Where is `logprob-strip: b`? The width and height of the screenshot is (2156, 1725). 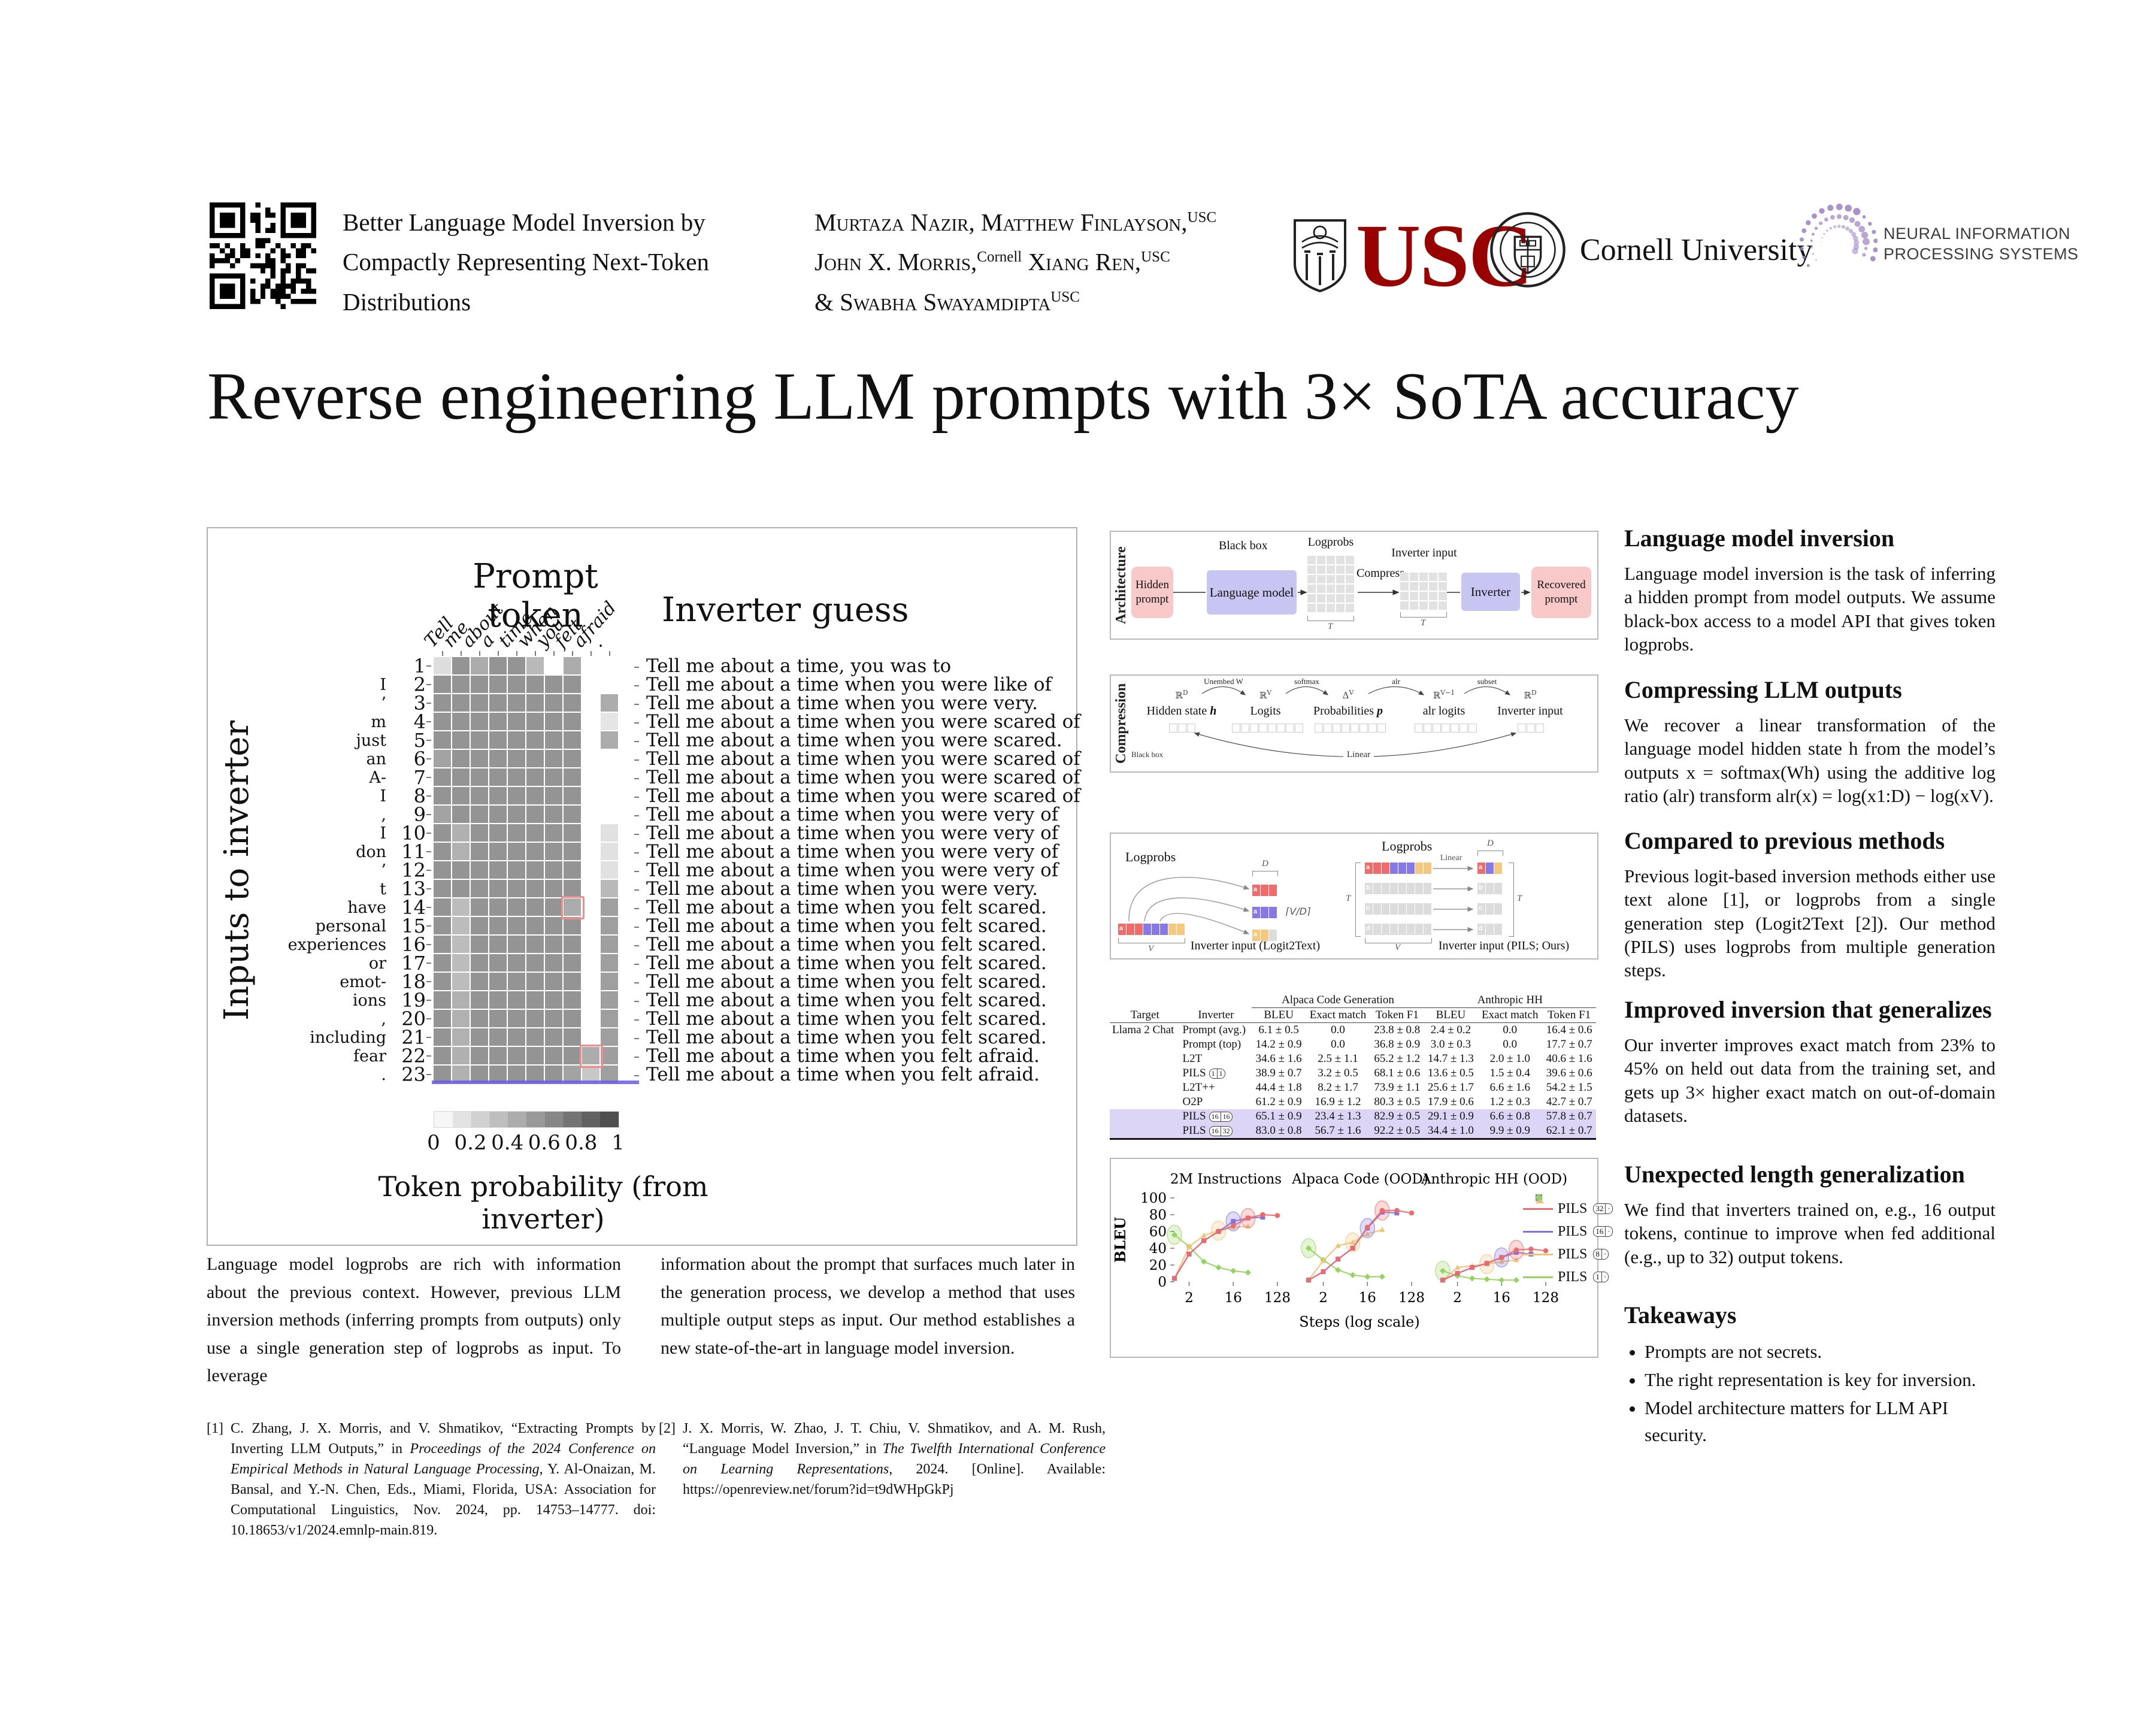
logprob-strip: b is located at coordinates (1398, 888).